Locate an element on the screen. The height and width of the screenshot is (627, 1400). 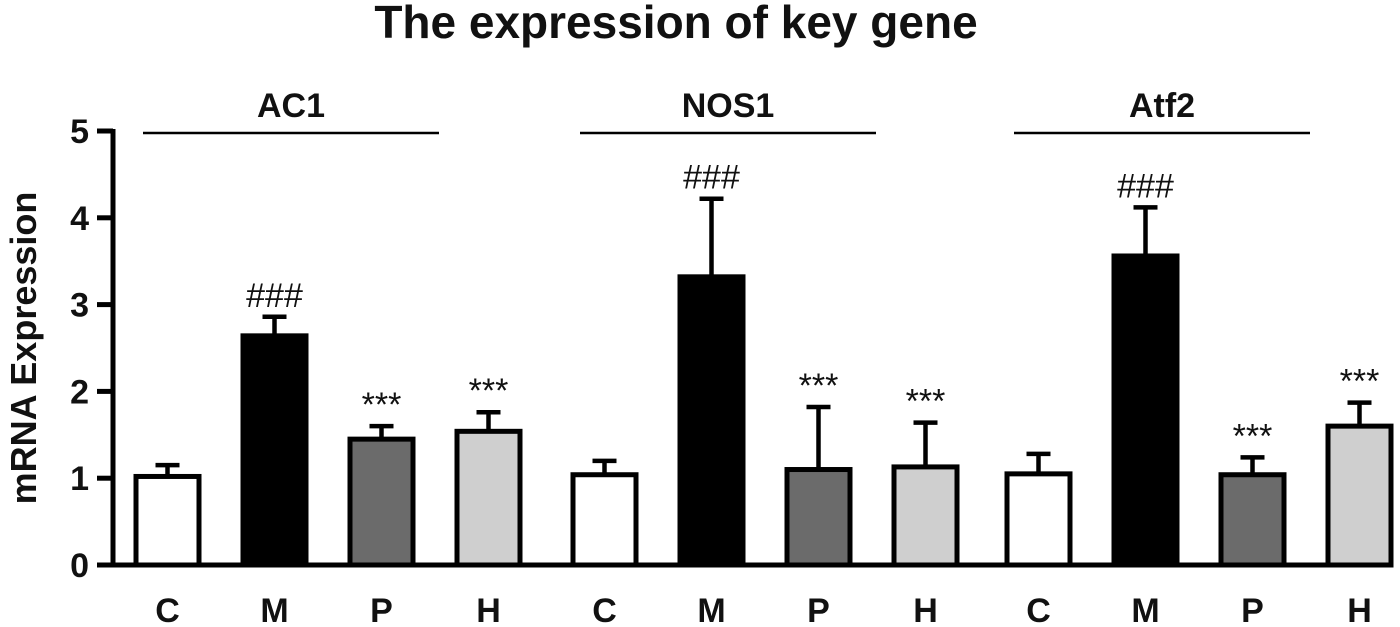
y-tick-label: 2 is located at coordinates (79, 392).